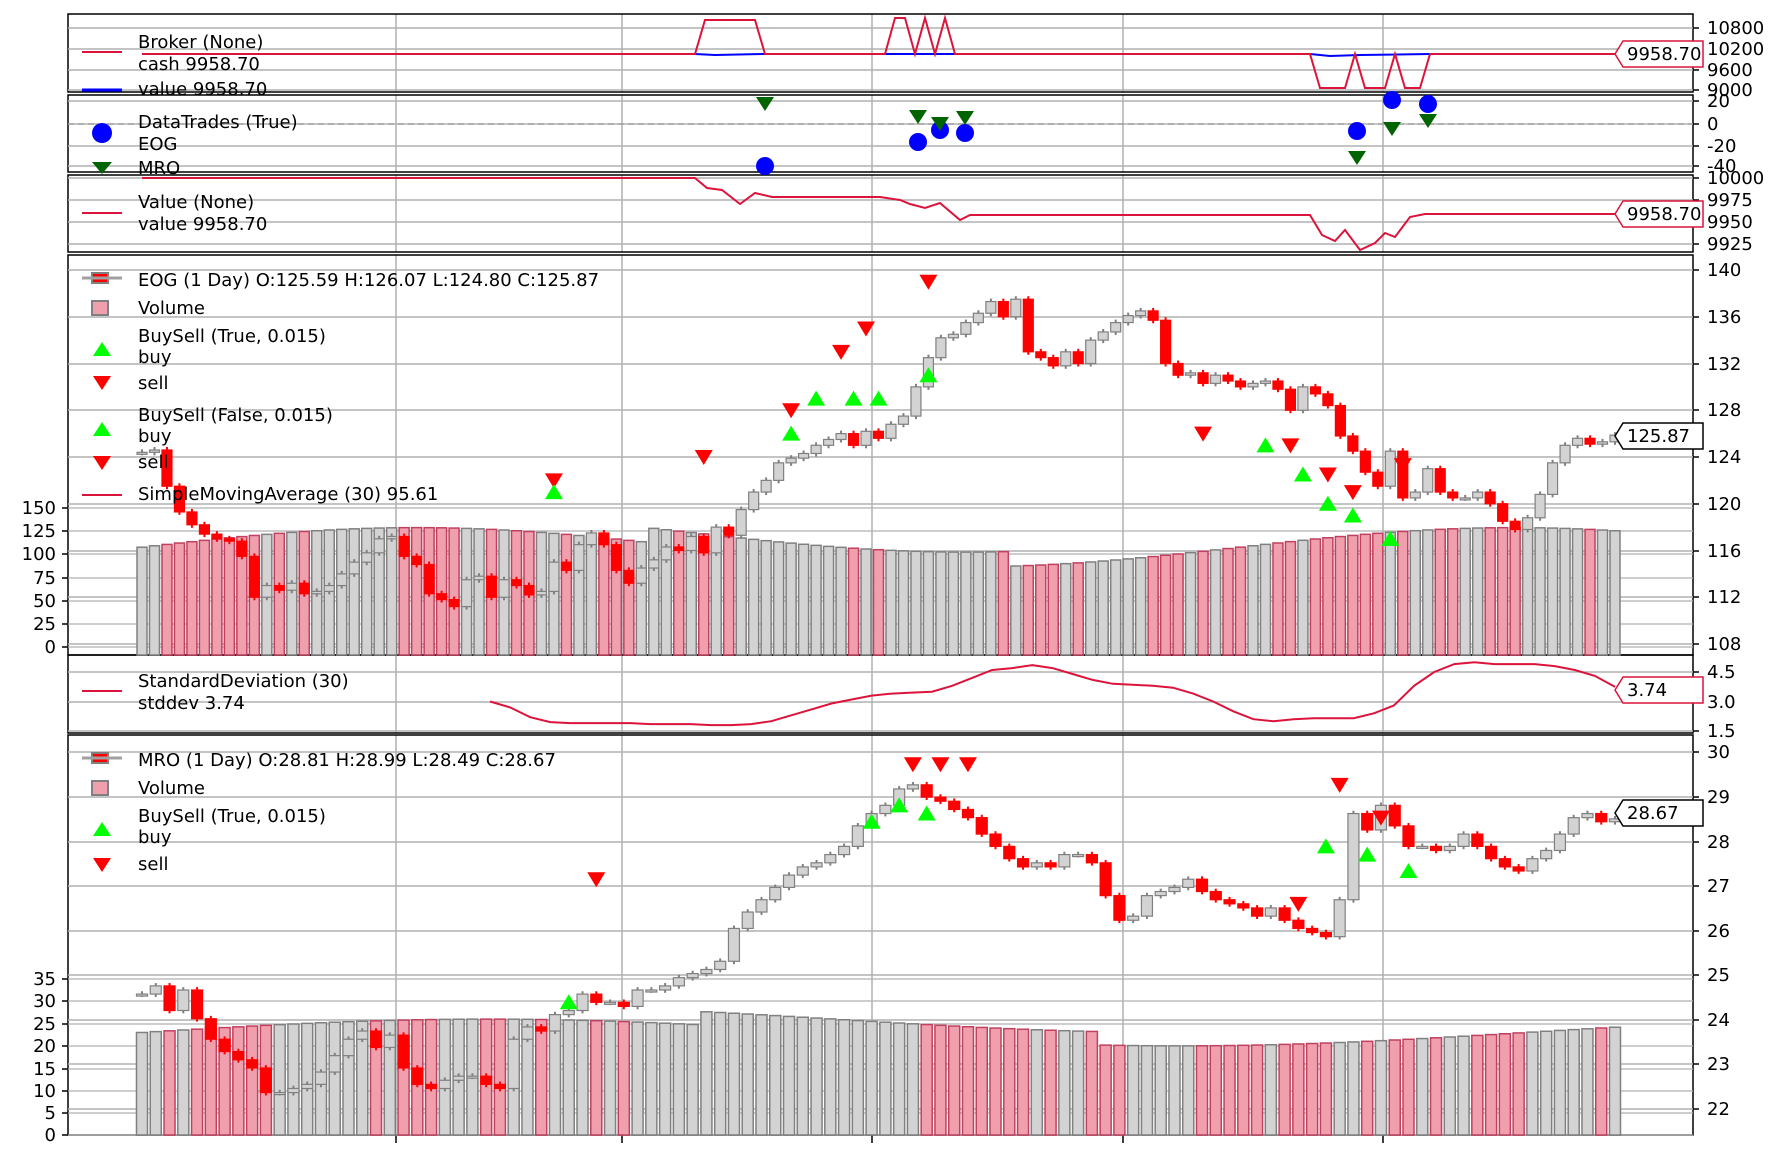 The width and height of the screenshot is (1780, 1157). Describe the element at coordinates (1724, 410) in the screenshot. I see `eog-price-tick-label: 128` at that location.